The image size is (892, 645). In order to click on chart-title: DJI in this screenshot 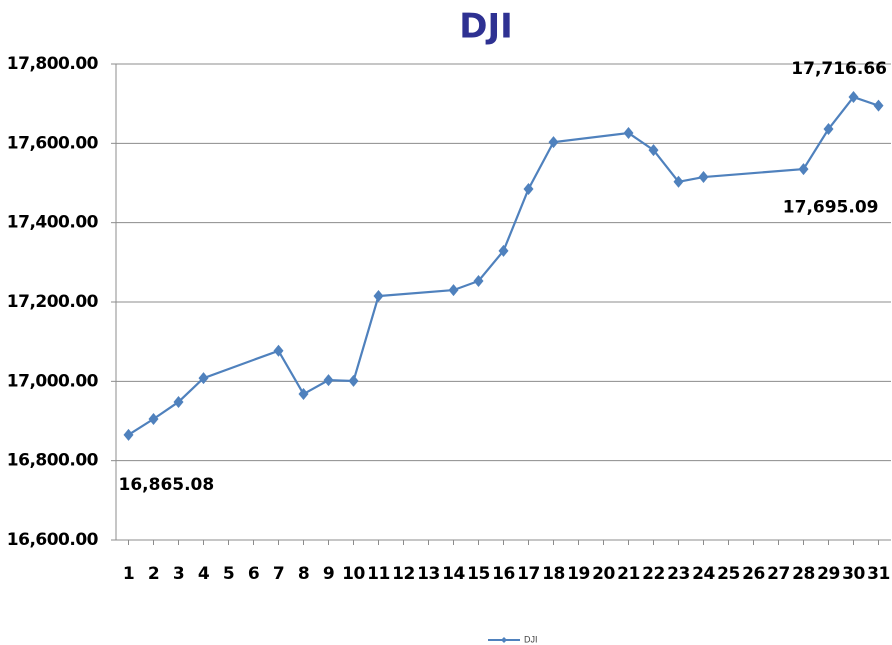, I will do `click(486, 27)`.